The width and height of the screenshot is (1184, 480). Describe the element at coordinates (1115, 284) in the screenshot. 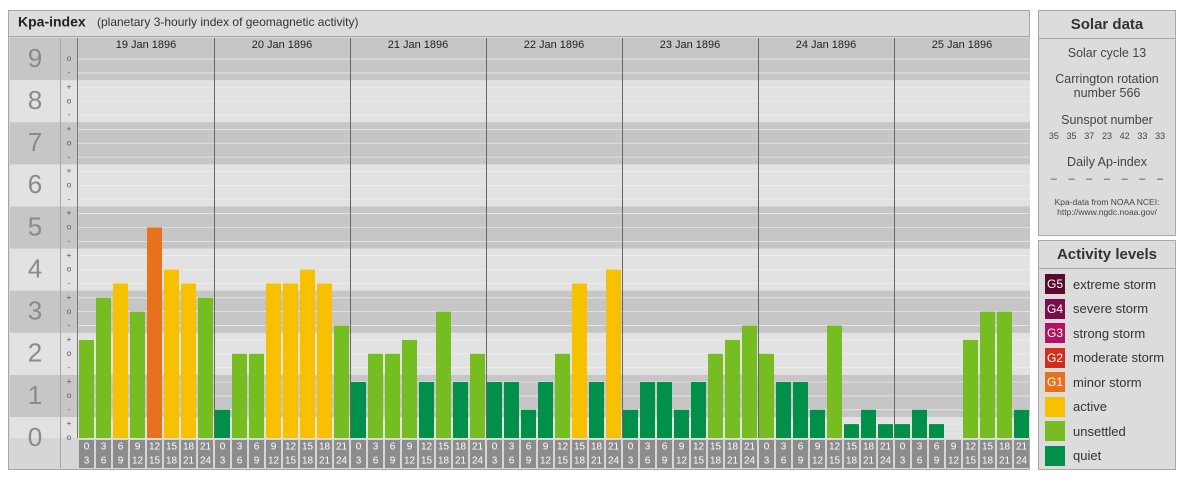

I see `legend-label: extreme storm` at that location.